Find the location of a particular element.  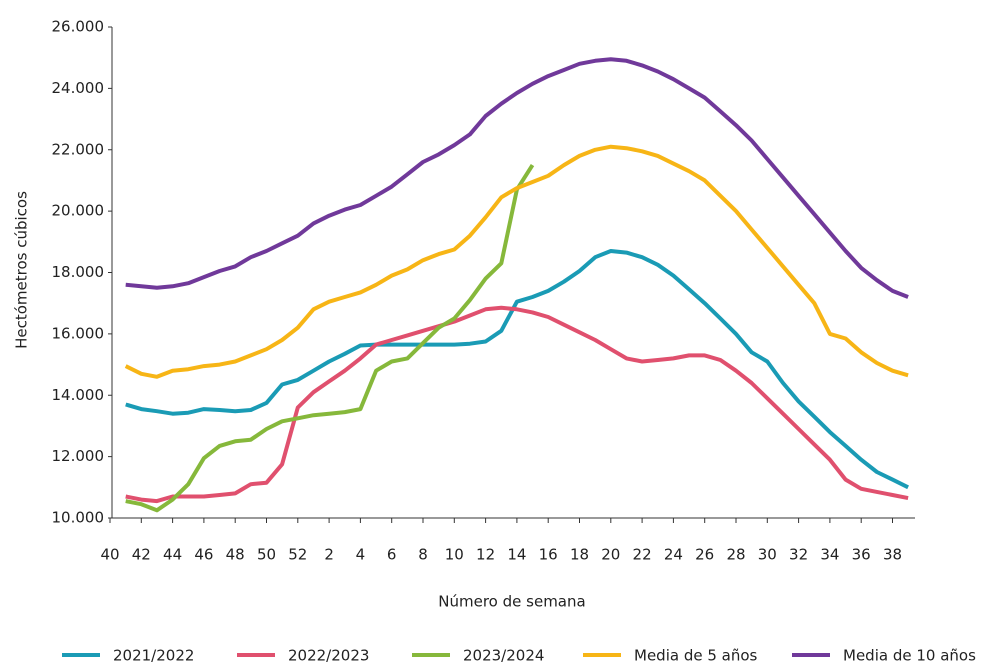

legend-label: 2022/2023 is located at coordinates (328, 656).